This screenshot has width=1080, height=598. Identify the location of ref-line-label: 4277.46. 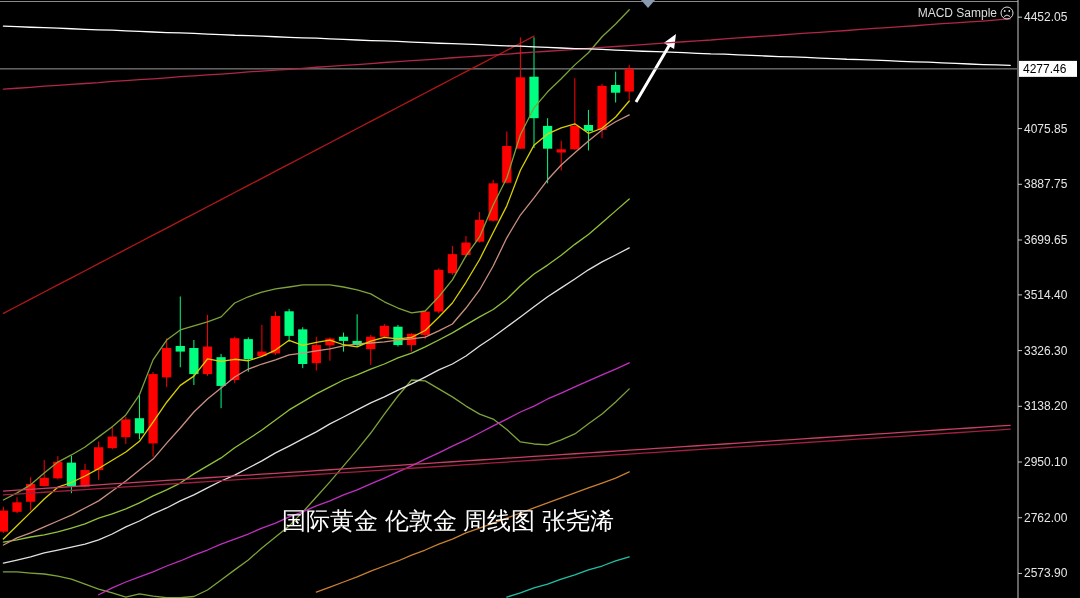
(1045, 68).